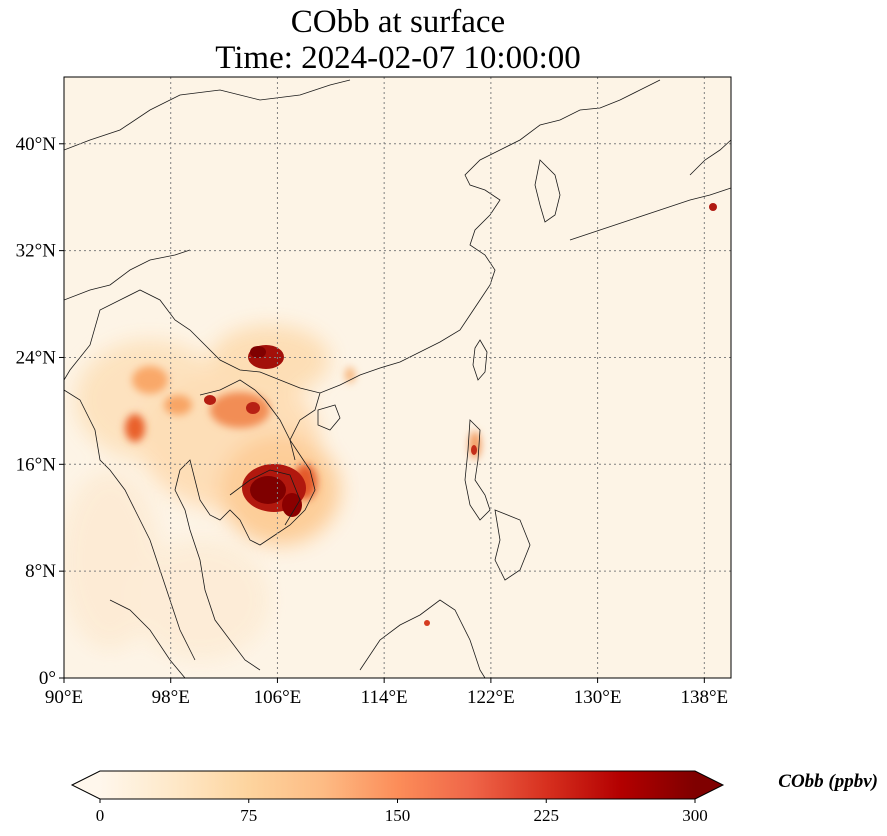 The image size is (887, 836). I want to click on coast-myanmar, so click(130, 525).